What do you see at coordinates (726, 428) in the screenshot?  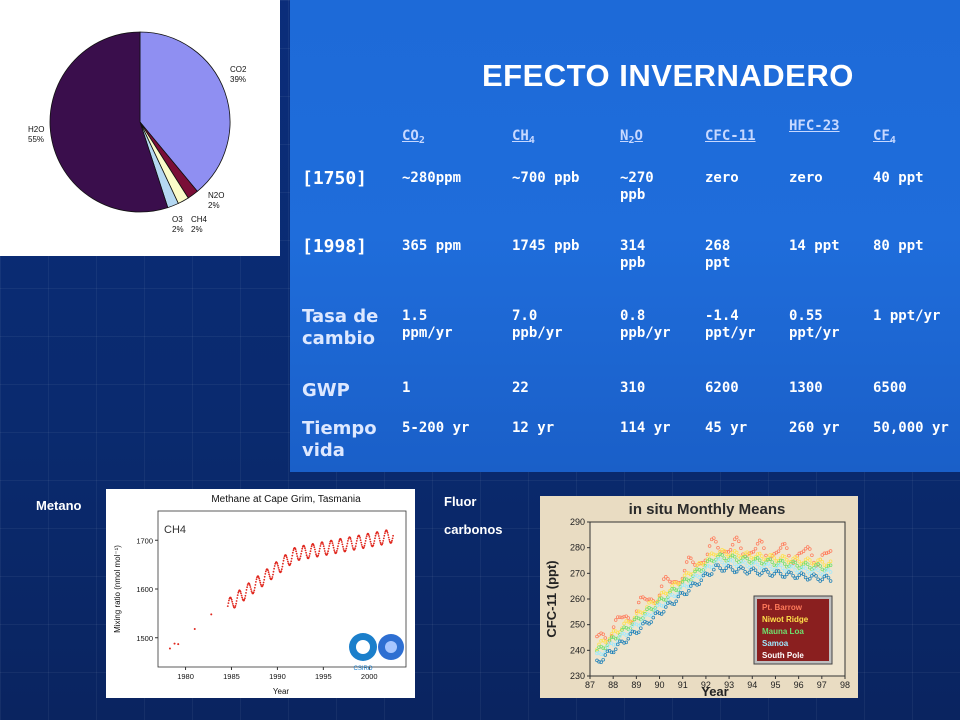 I see `cell-4-3: 45 yr` at bounding box center [726, 428].